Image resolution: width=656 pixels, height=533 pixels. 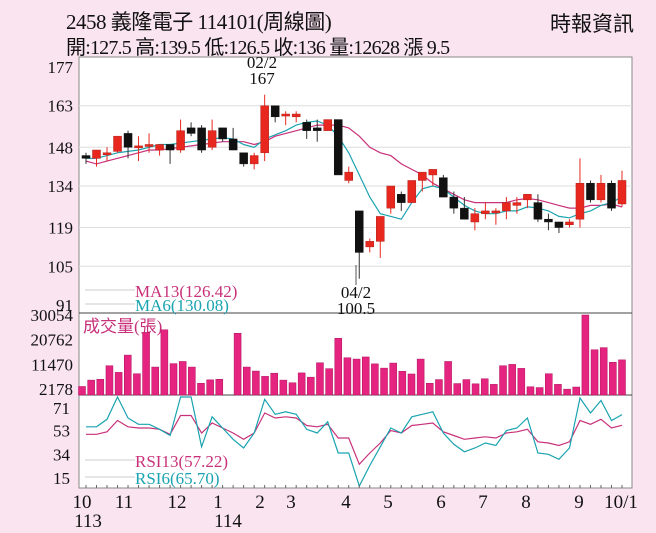 What do you see at coordinates (61, 431) in the screenshot?
I see `rsi-tick-label: 53` at bounding box center [61, 431].